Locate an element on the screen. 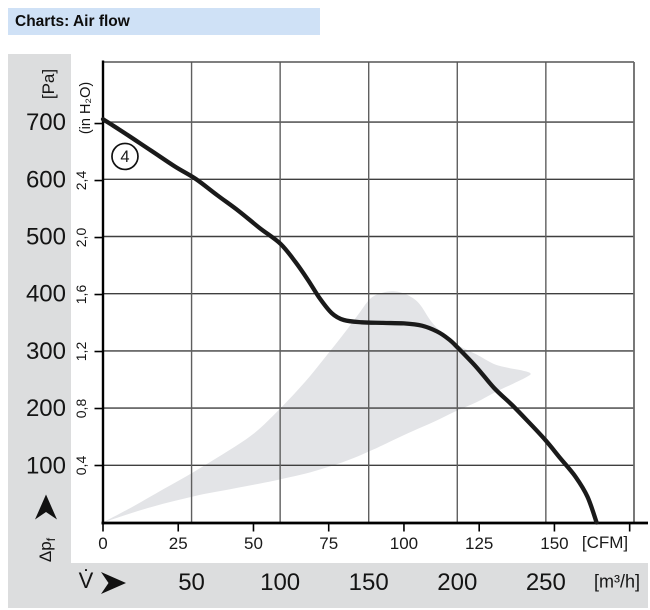 The height and width of the screenshot is (610, 650). m3h-tick-label: 250 is located at coordinates (546, 582).